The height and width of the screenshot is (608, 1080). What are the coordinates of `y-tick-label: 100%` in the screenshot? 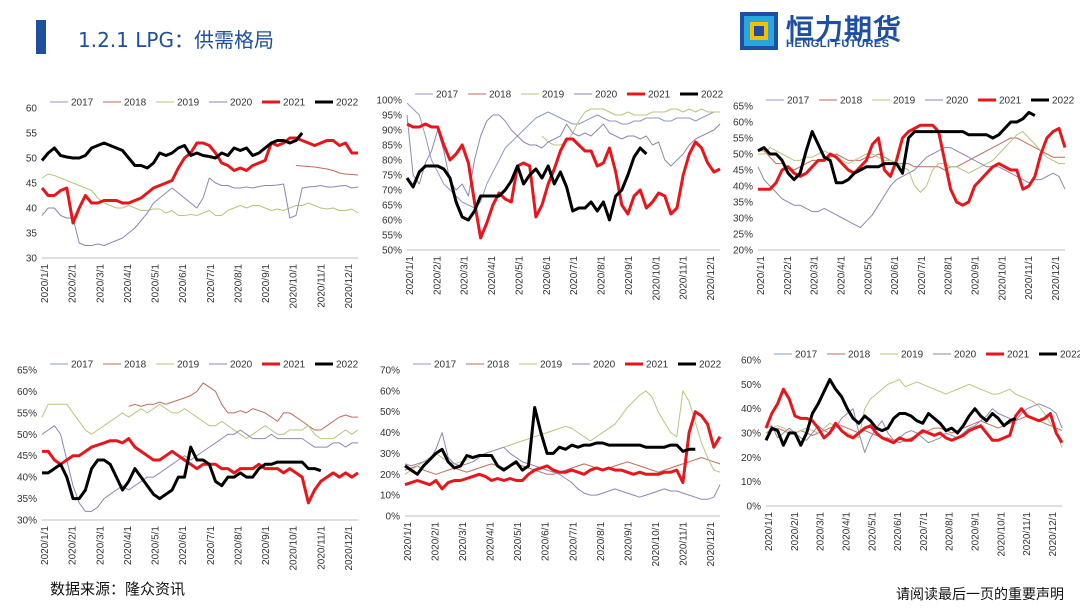 It's located at (389, 101).